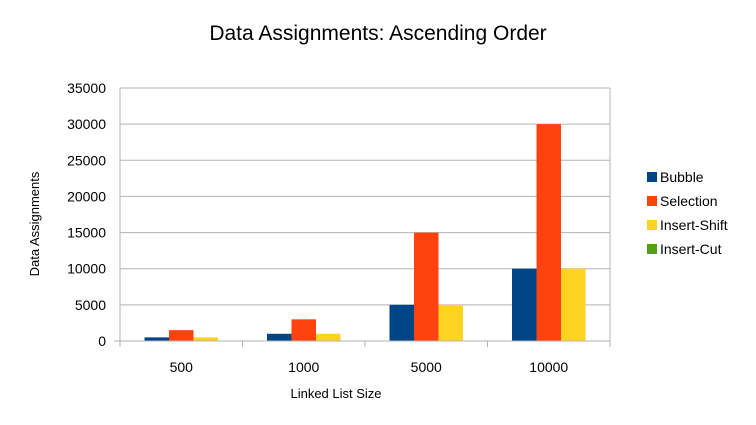 Image resolution: width=756 pixels, height=425 pixels. What do you see at coordinates (689, 201) in the screenshot?
I see `legend-label-selection: Selection` at bounding box center [689, 201].